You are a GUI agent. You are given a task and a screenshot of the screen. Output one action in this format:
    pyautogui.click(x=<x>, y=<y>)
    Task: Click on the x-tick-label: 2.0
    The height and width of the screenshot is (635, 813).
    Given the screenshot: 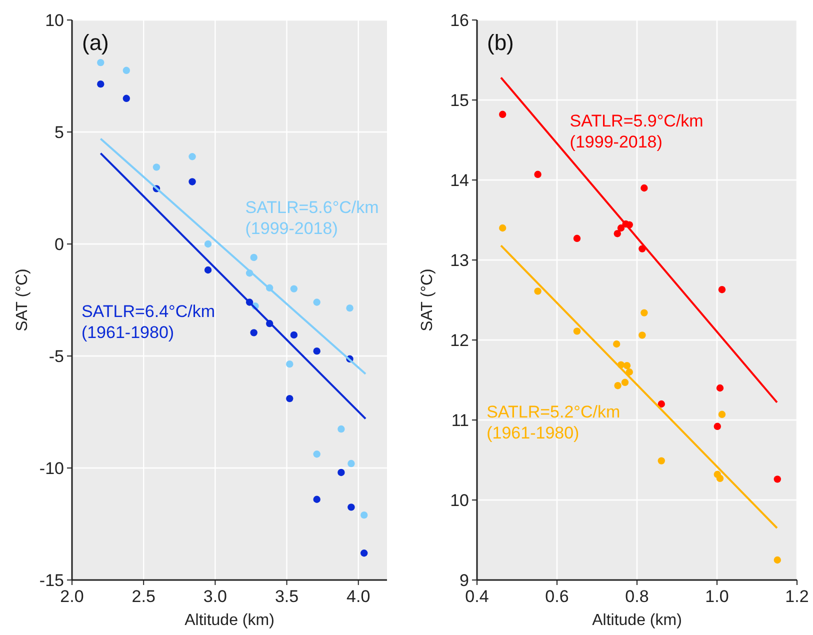 What is the action you would take?
    pyautogui.click(x=72, y=596)
    